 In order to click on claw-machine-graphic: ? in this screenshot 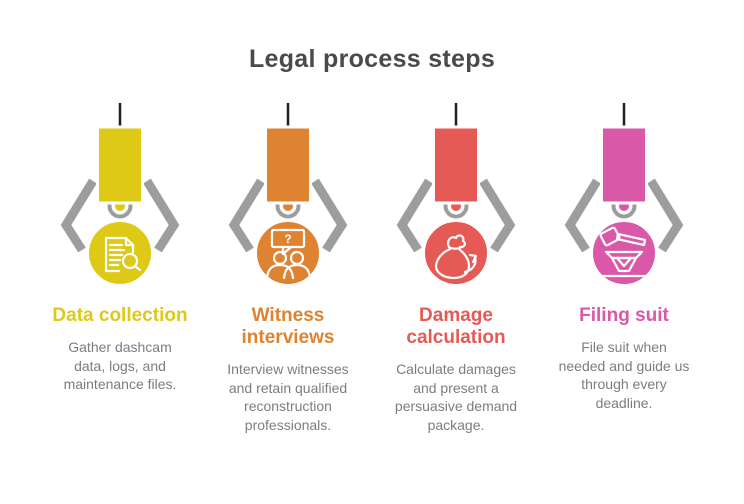, I will do `click(288, 195)`.